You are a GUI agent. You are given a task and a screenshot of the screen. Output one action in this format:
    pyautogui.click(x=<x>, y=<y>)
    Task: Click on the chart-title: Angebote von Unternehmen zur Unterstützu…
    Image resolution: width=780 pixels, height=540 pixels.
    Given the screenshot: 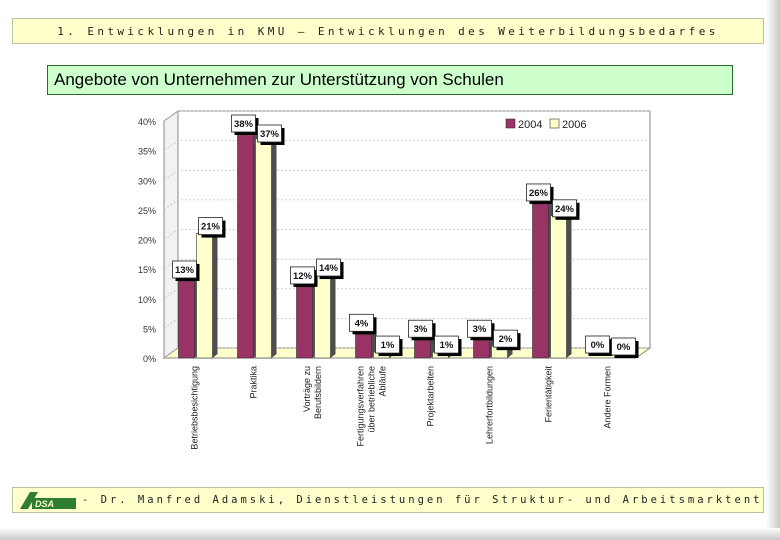 What is the action you would take?
    pyautogui.click(x=279, y=79)
    